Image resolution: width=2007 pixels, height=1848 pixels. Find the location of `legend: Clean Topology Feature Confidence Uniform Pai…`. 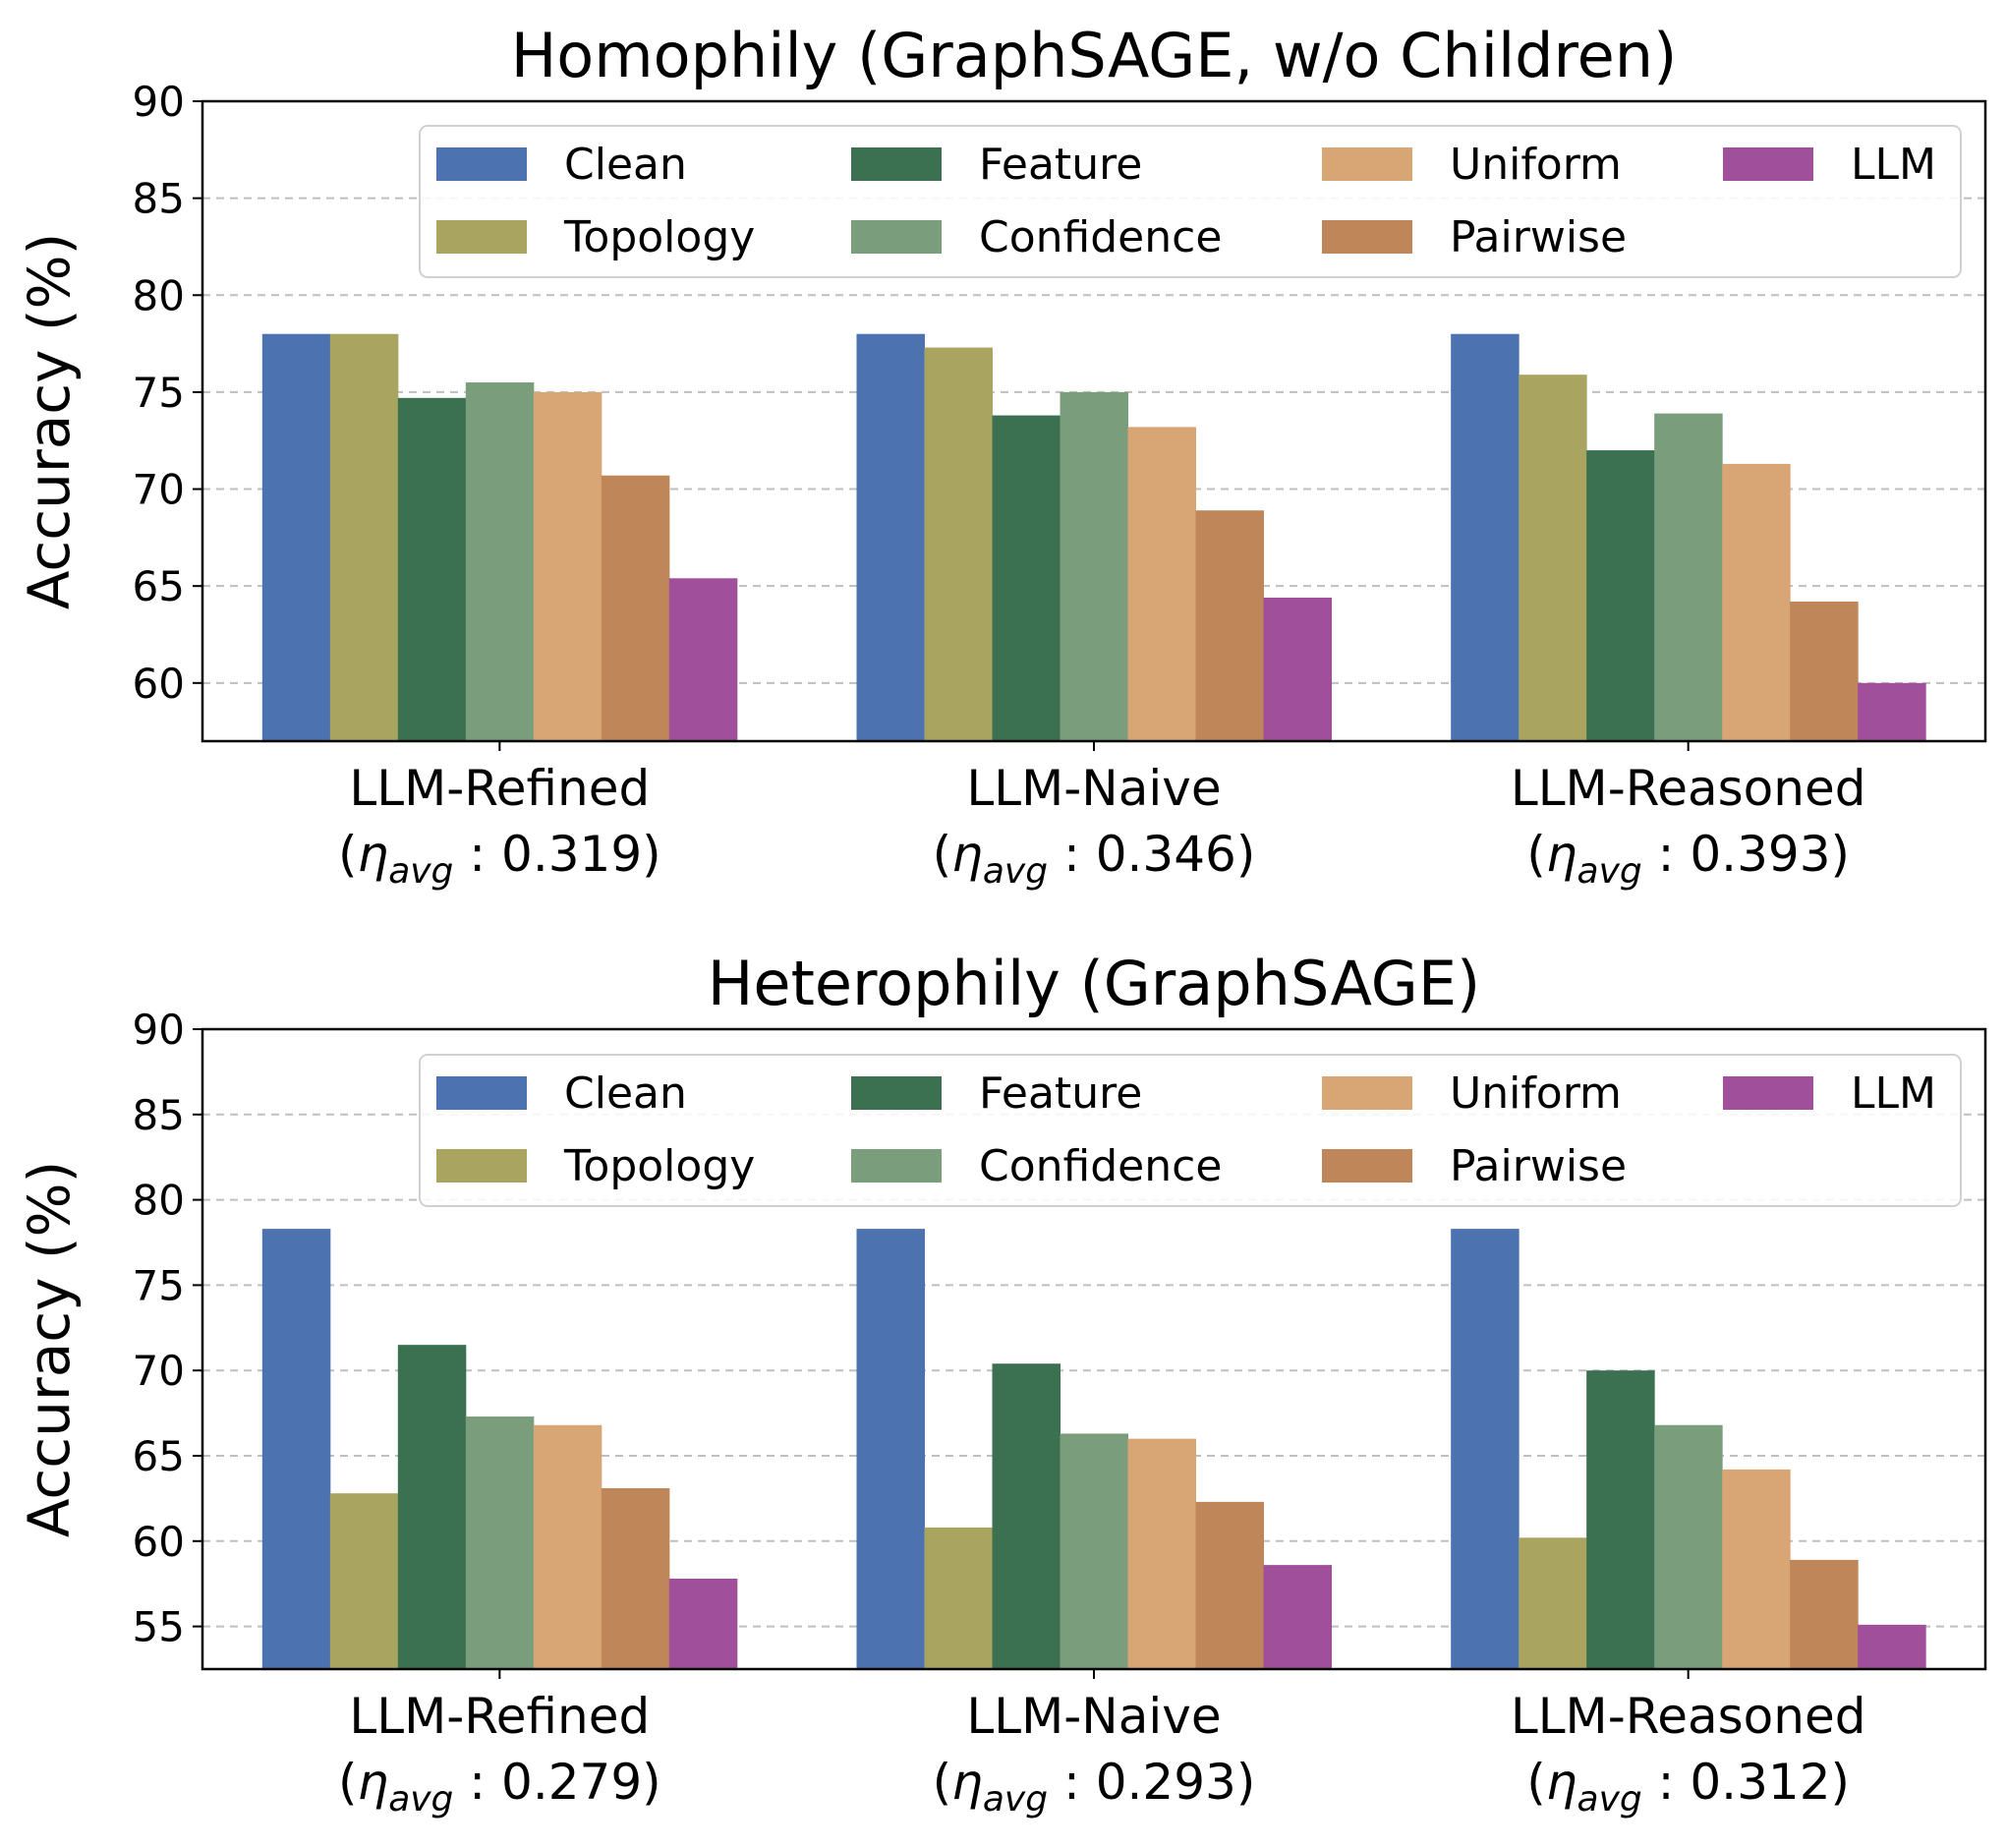

legend: Clean Topology Feature Confidence Uniform Pai… is located at coordinates (1190, 1131).